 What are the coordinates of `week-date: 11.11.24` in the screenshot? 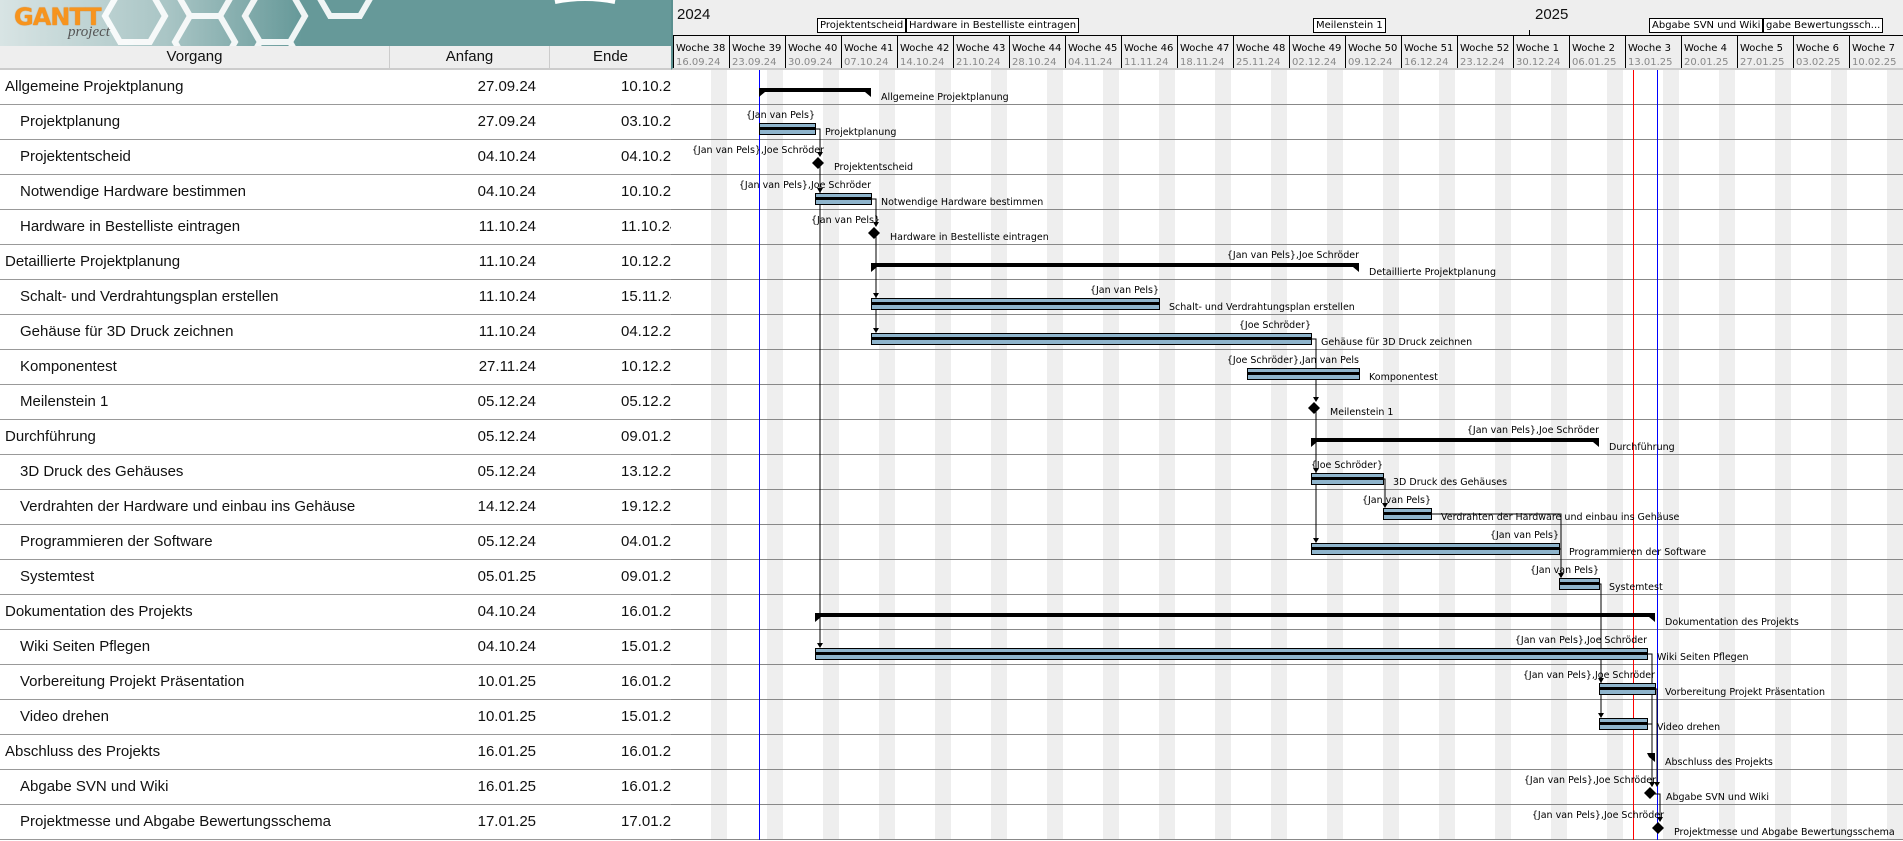 It's located at (1146, 62).